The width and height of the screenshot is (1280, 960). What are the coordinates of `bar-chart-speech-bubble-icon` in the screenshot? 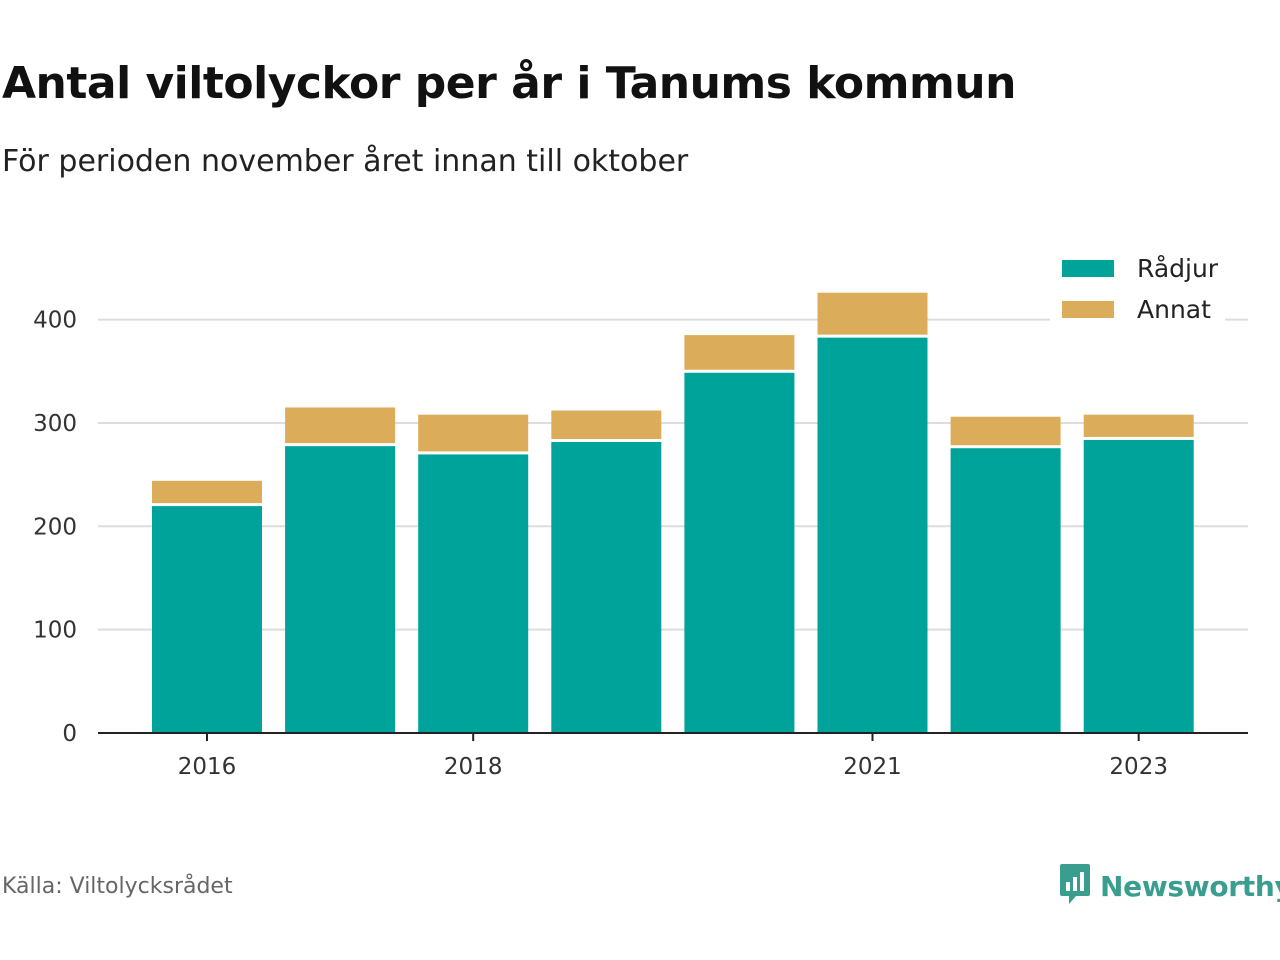 It's located at (1075, 886).